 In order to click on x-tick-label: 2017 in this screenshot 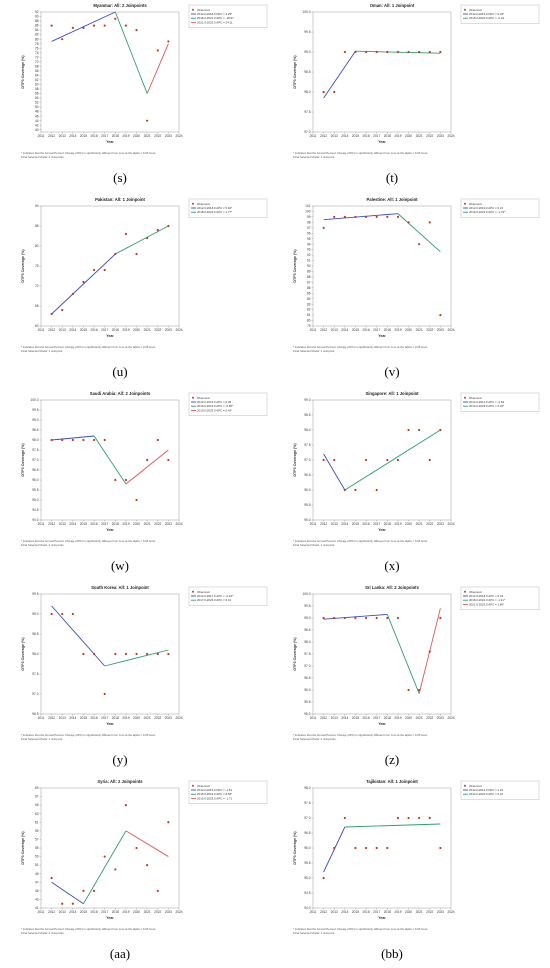, I will do `click(376, 718)`.